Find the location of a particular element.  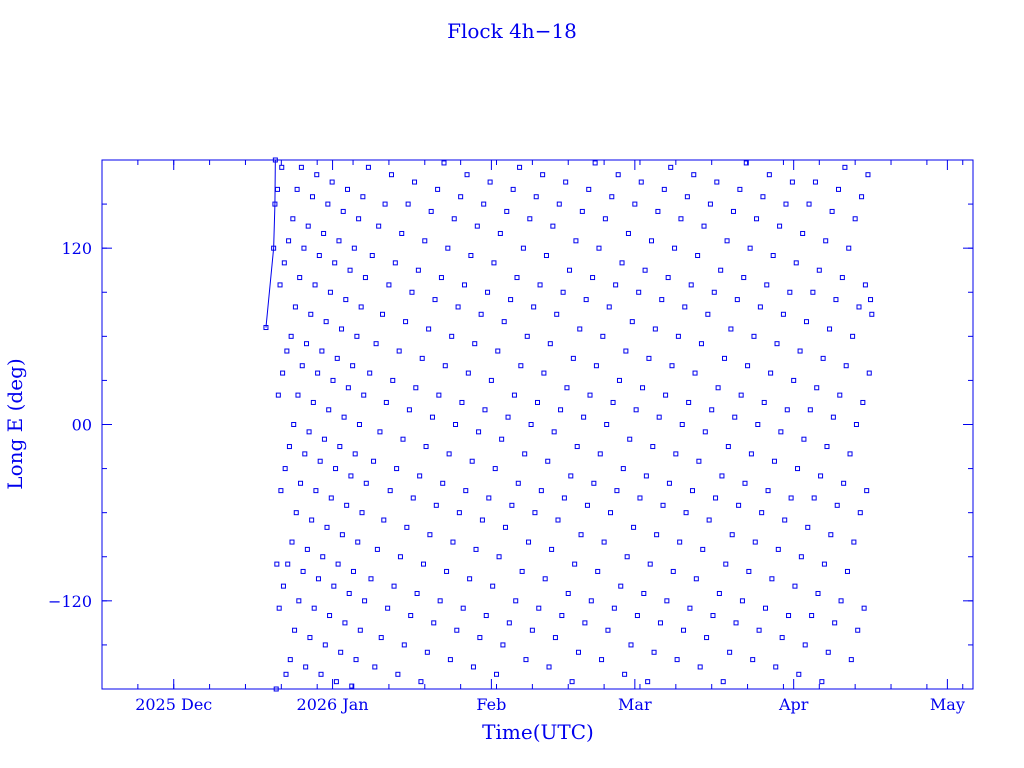

y-tick-label: 120 is located at coordinates (76, 248).